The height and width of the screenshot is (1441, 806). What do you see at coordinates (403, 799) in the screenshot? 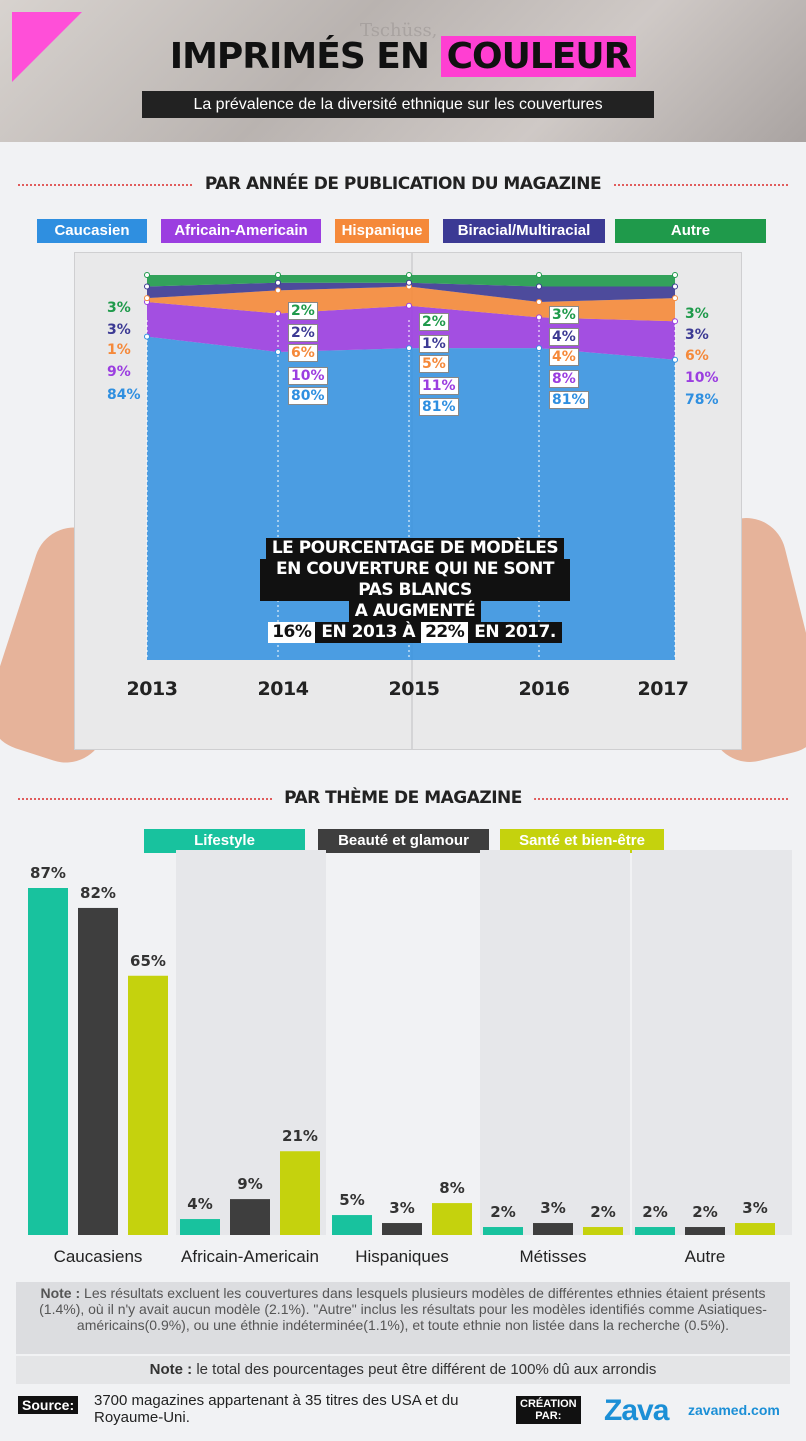
I see `section2-heading: PAR THÈME DE MAGAZINE` at bounding box center [403, 799].